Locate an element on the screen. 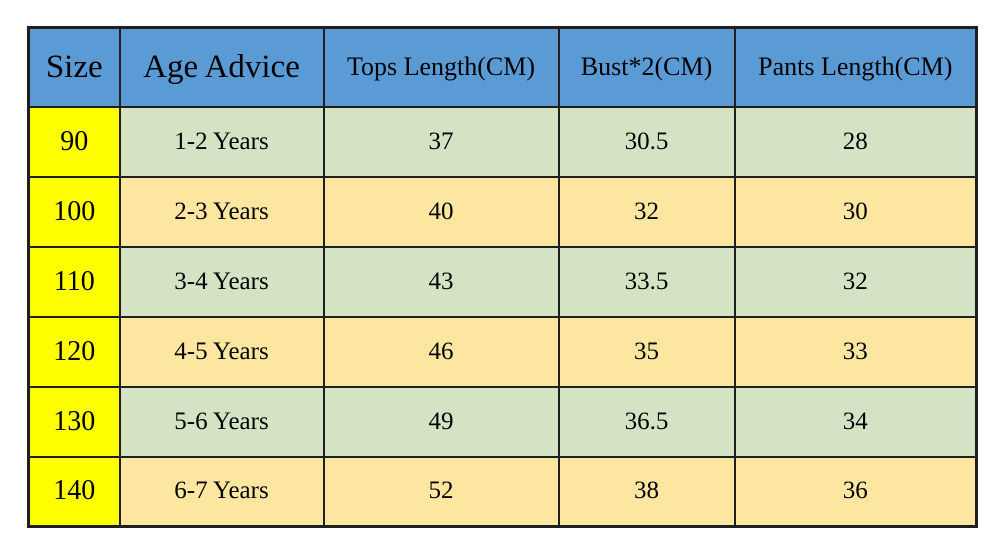  cell-bust: 32 is located at coordinates (646, 211).